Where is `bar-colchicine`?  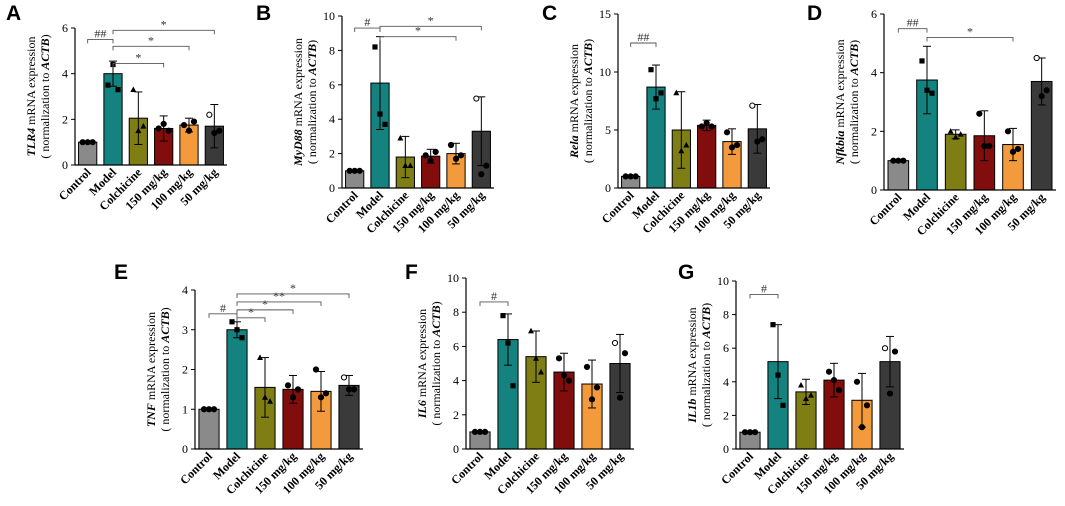 bar-colchicine is located at coordinates (955, 162).